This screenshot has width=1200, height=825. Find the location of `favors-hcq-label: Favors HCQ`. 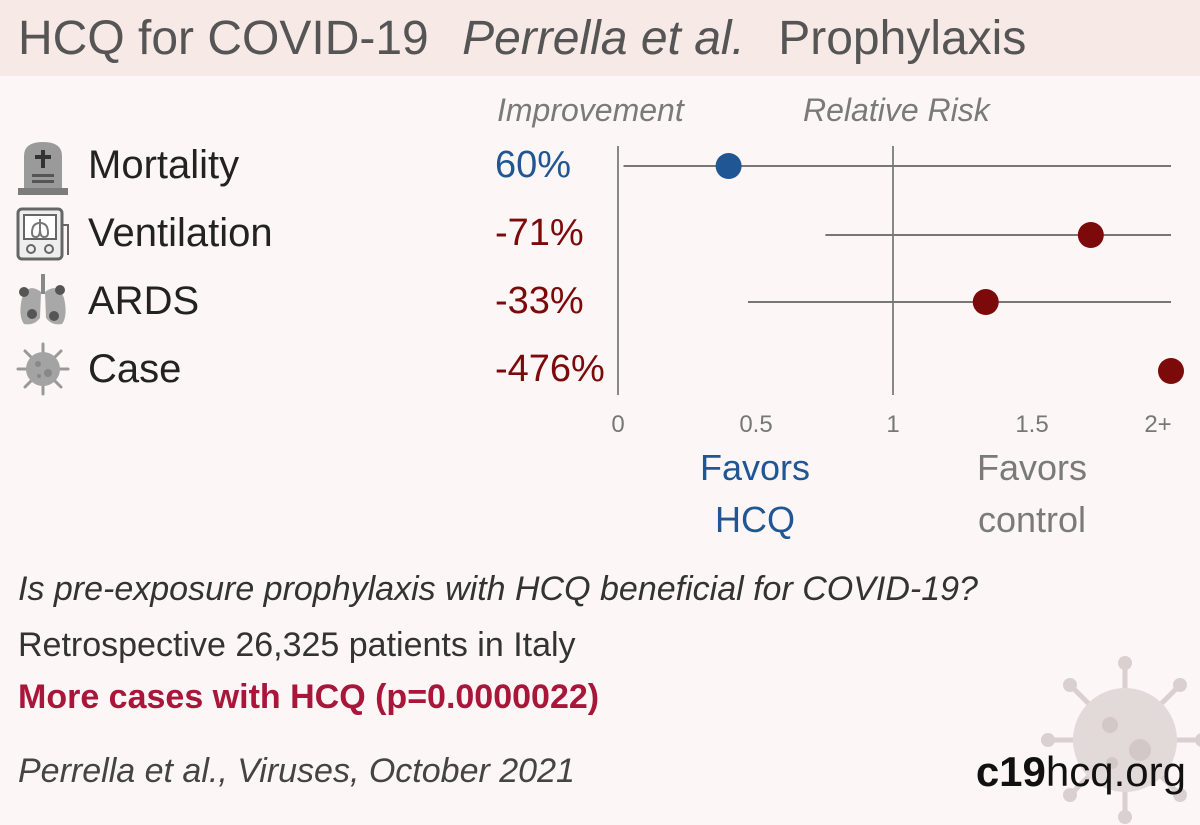

favors-hcq-label: Favors HCQ is located at coordinates (755, 494).